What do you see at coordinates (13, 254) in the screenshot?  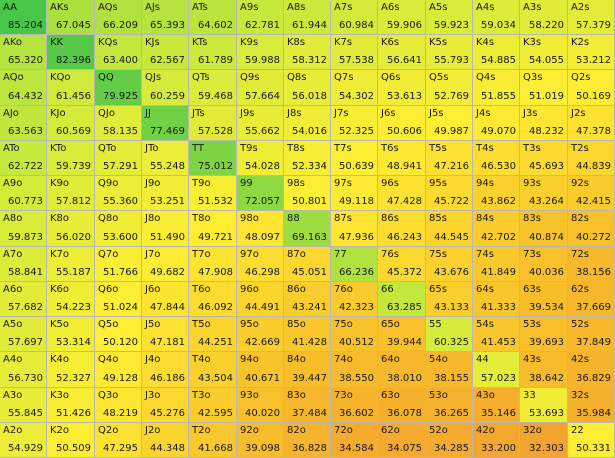 I see `hand-label: A7o` at bounding box center [13, 254].